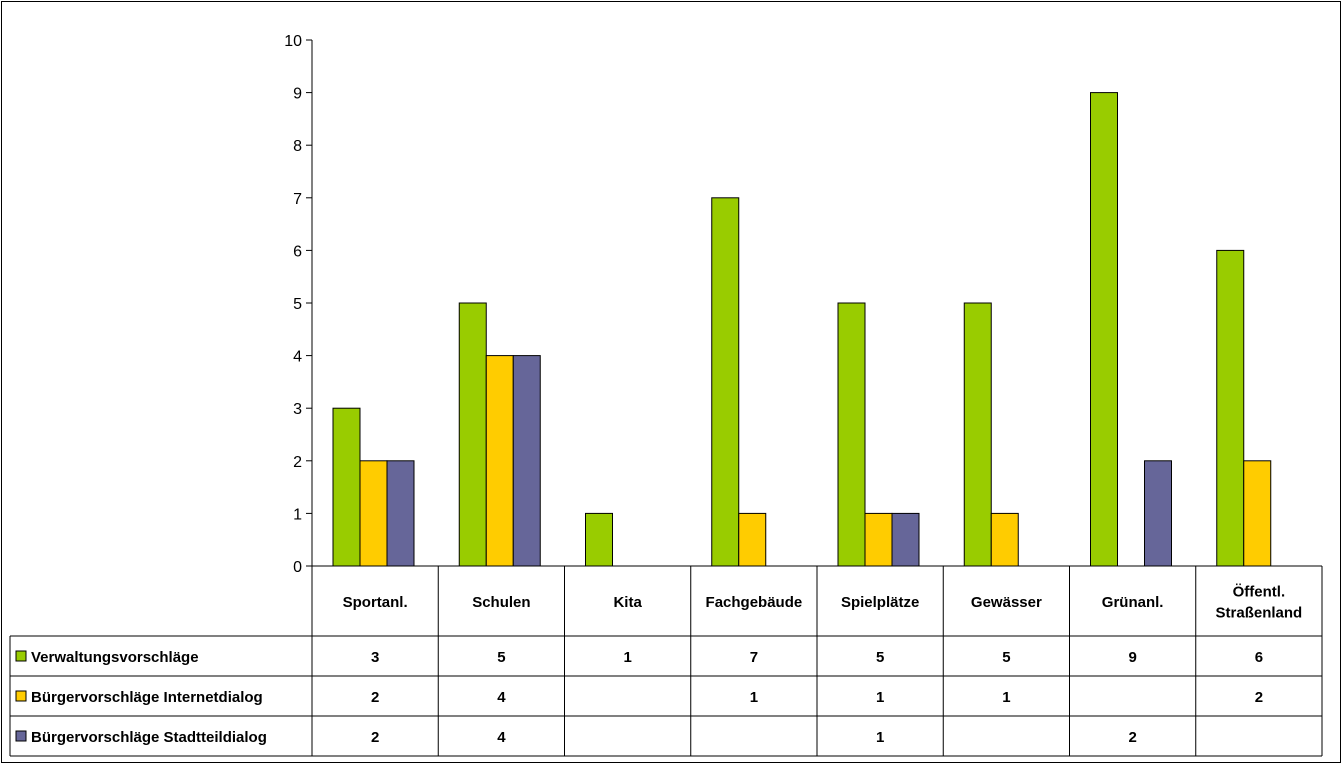 Image resolution: width=1344 pixels, height=766 pixels. I want to click on category-label: Schulen, so click(501, 602).